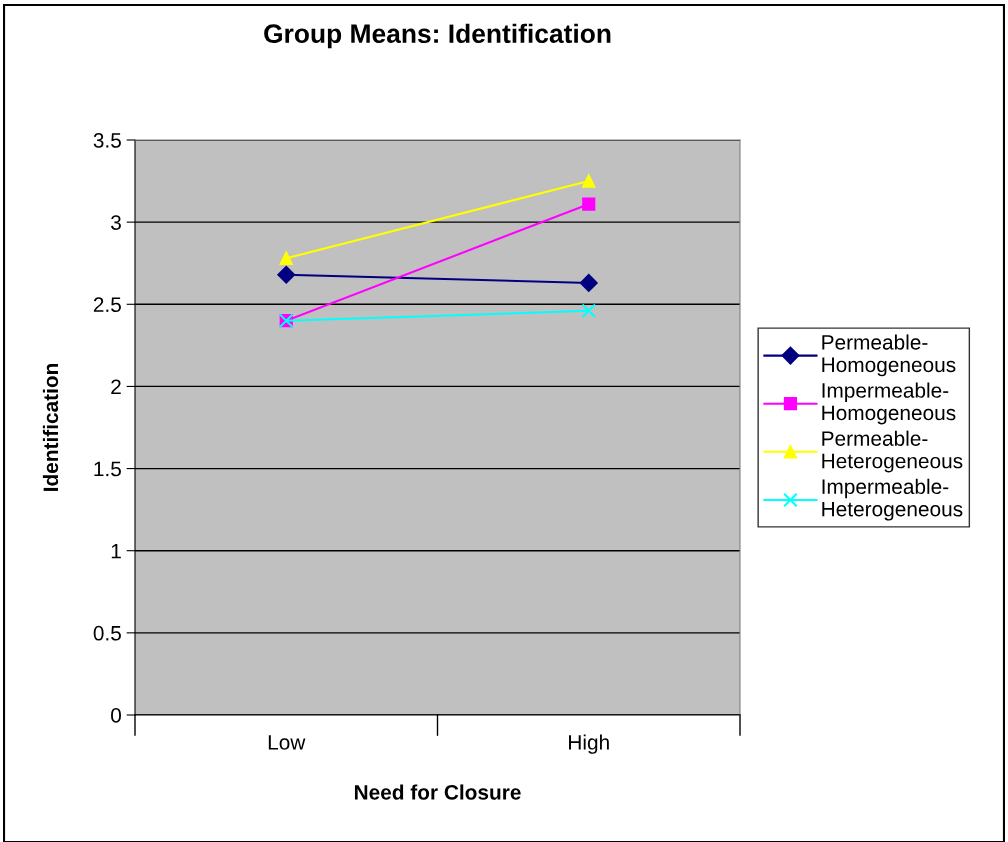 The image size is (1008, 842). Describe the element at coordinates (437, 792) in the screenshot. I see `x-axis-title: Need for Closure` at that location.